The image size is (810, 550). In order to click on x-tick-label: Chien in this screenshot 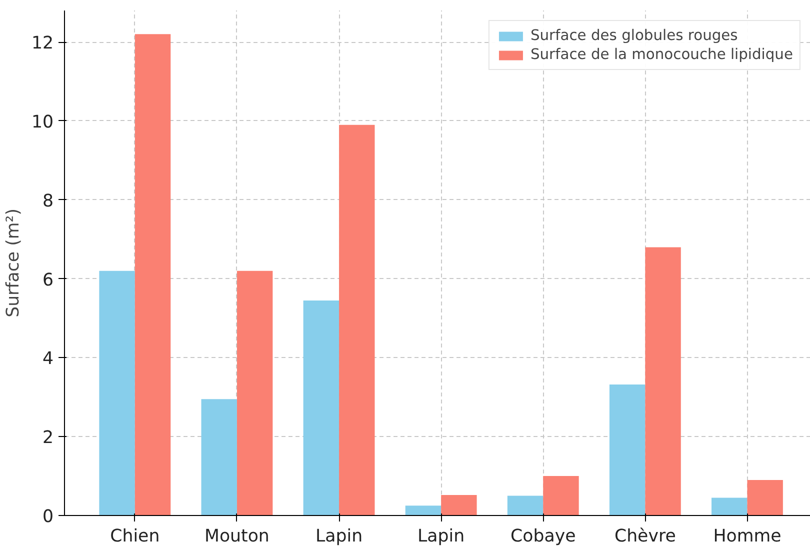, I will do `click(135, 536)`.